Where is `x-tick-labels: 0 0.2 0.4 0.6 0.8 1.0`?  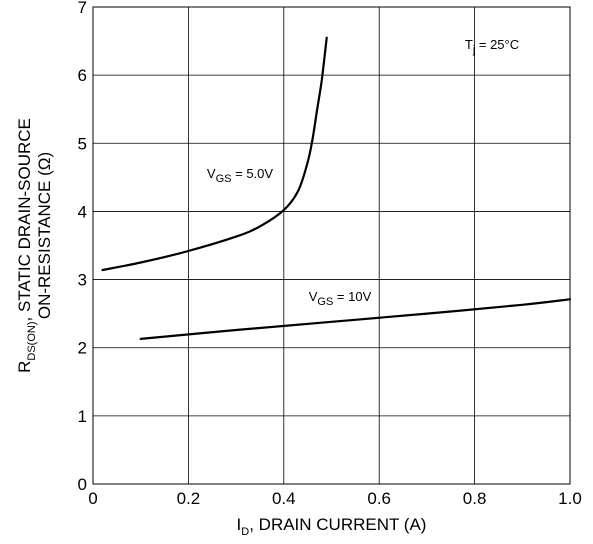
x-tick-labels: 0 0.2 0.4 0.6 0.8 1.0 is located at coordinates (335, 498).